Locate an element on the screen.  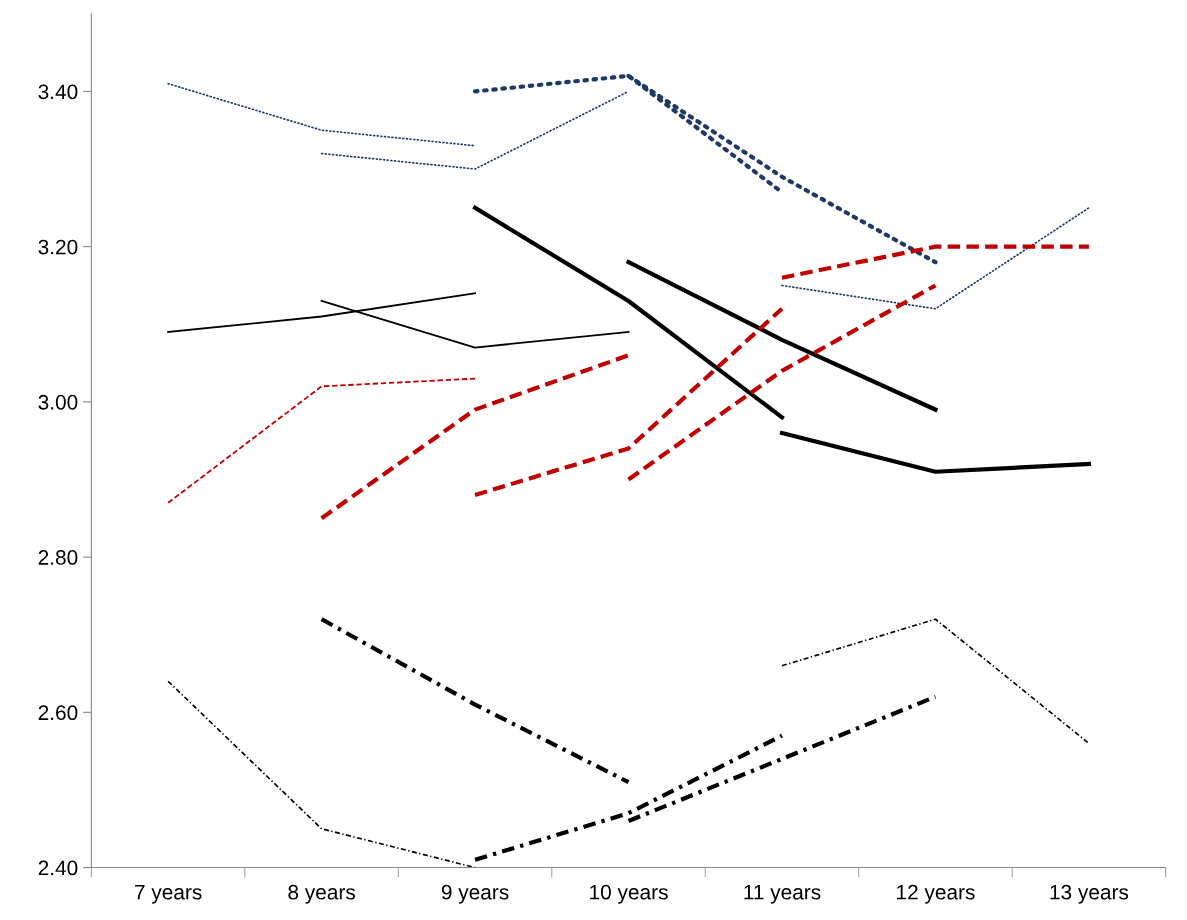
y-tick-label: 2.40 is located at coordinates (58, 868).